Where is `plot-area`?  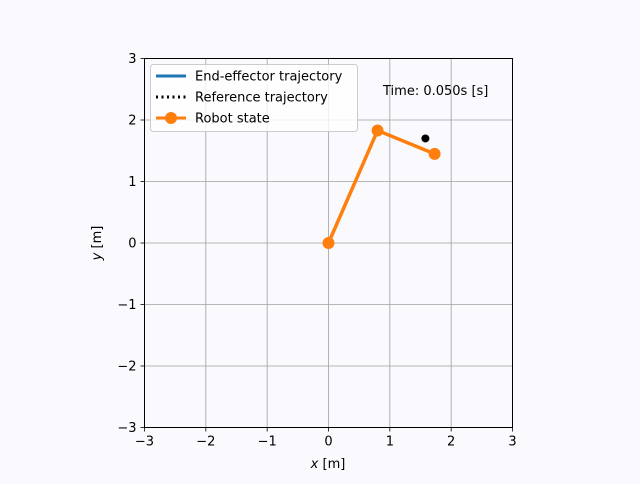 plot-area is located at coordinates (381, 186).